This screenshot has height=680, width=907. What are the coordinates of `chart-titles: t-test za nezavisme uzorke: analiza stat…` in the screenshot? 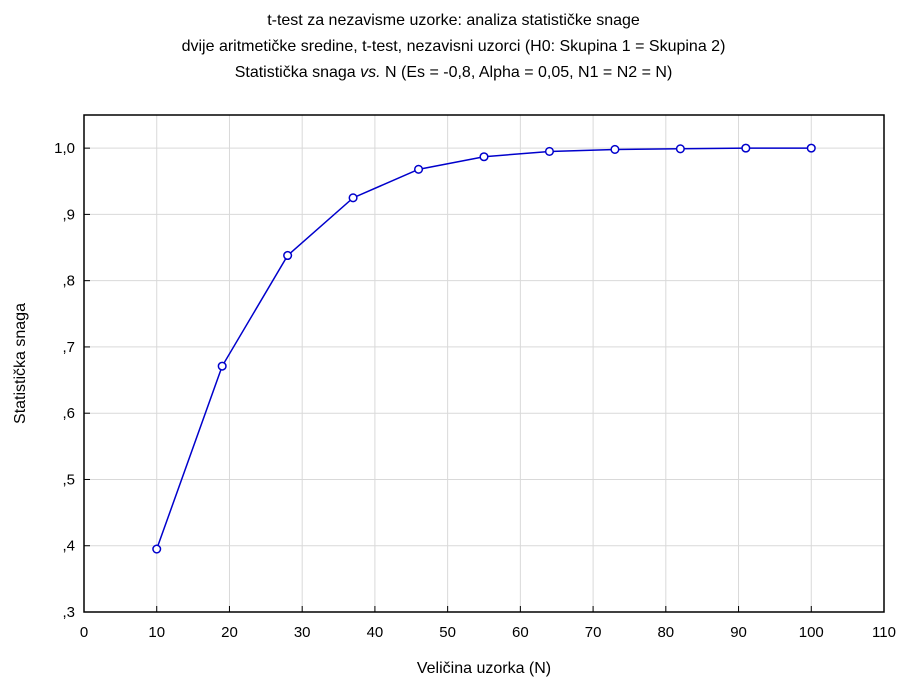 It's located at (453, 47).